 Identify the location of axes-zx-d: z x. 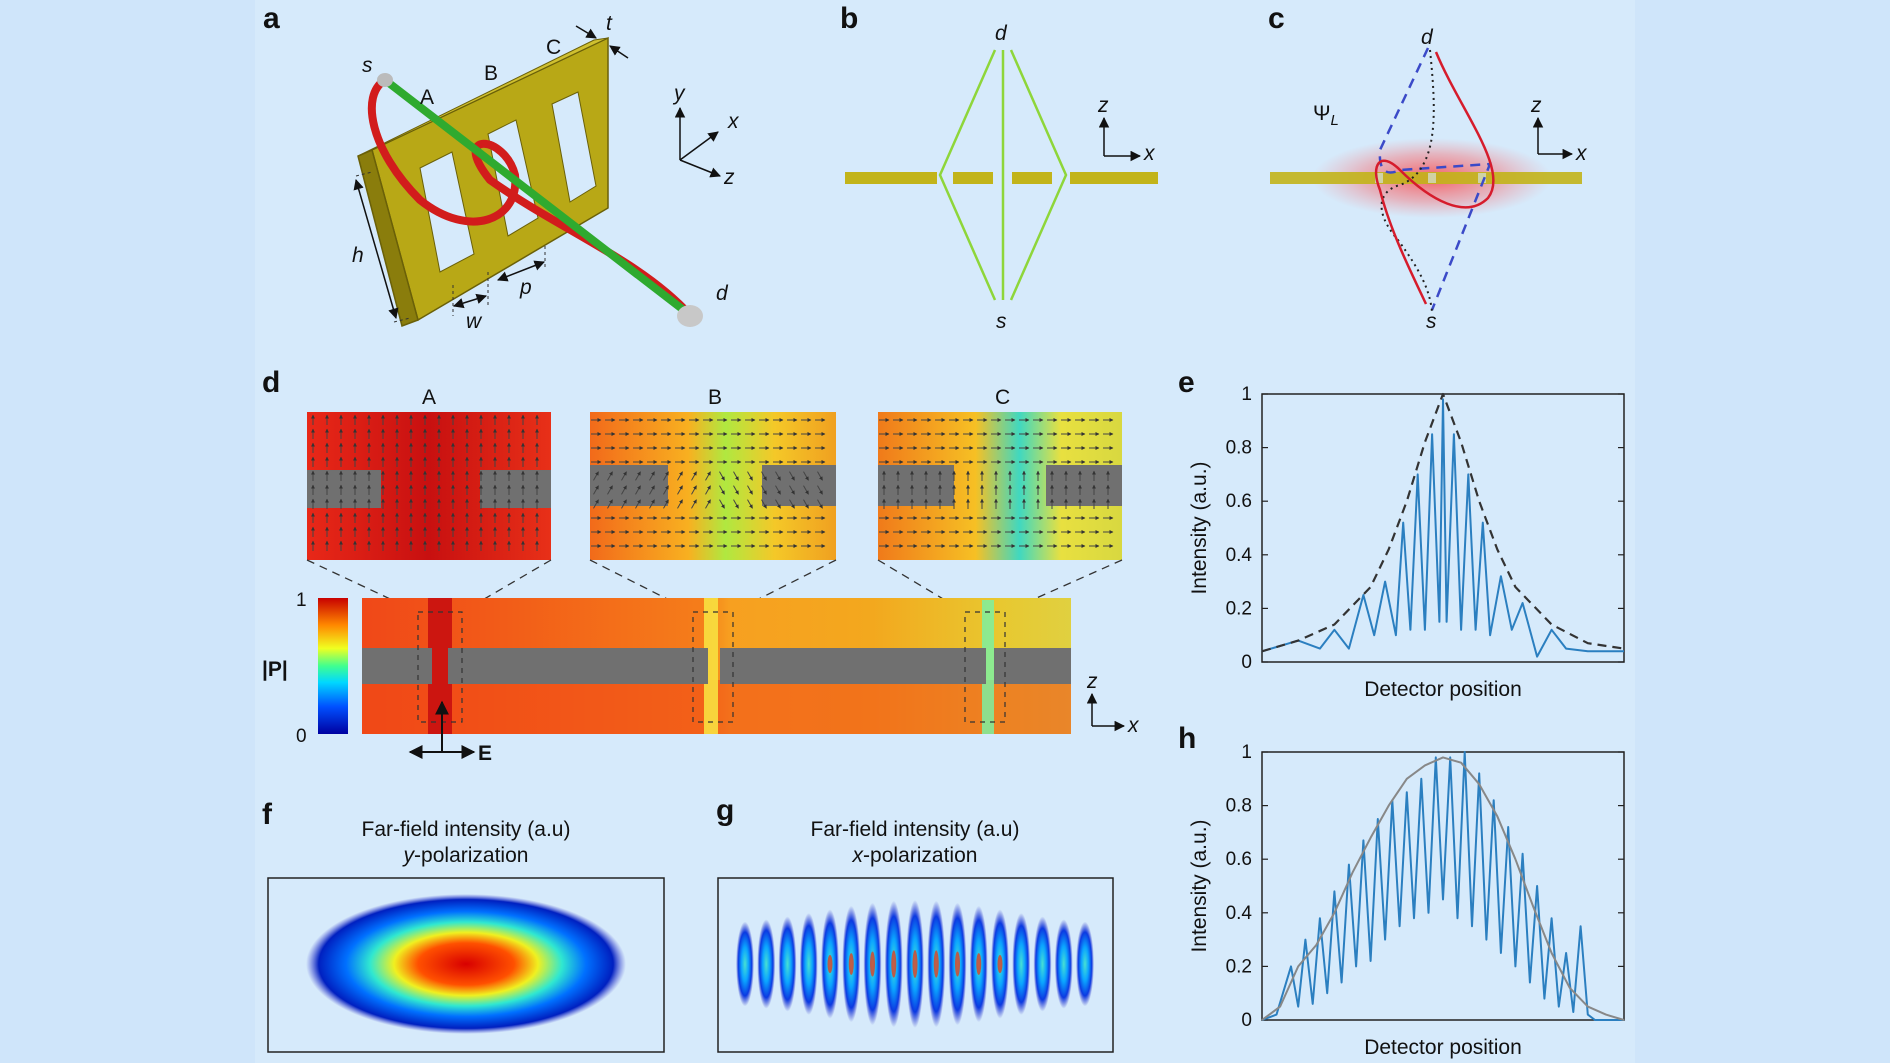
(1113, 703).